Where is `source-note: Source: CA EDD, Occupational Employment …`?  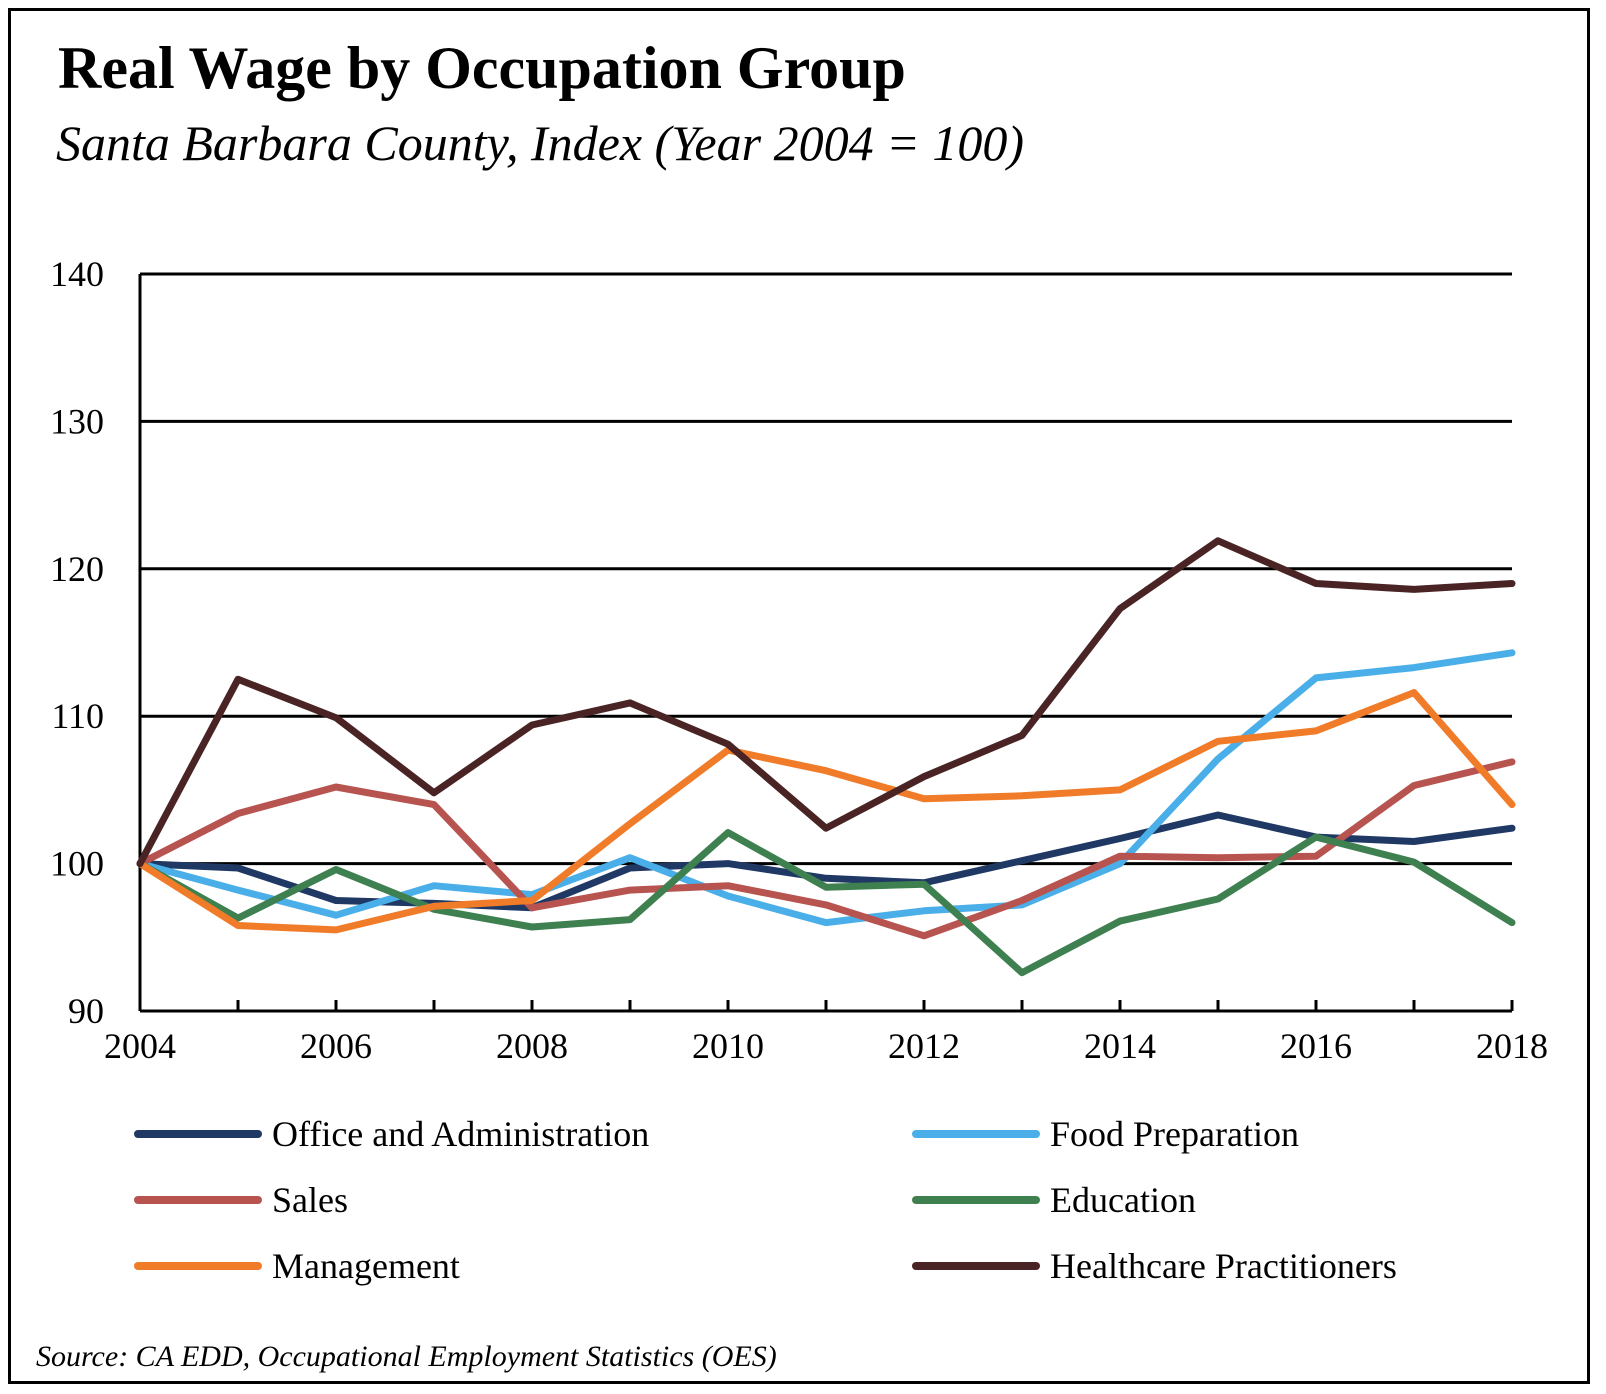
source-note: Source: CA EDD, Occupational Employment … is located at coordinates (406, 1356).